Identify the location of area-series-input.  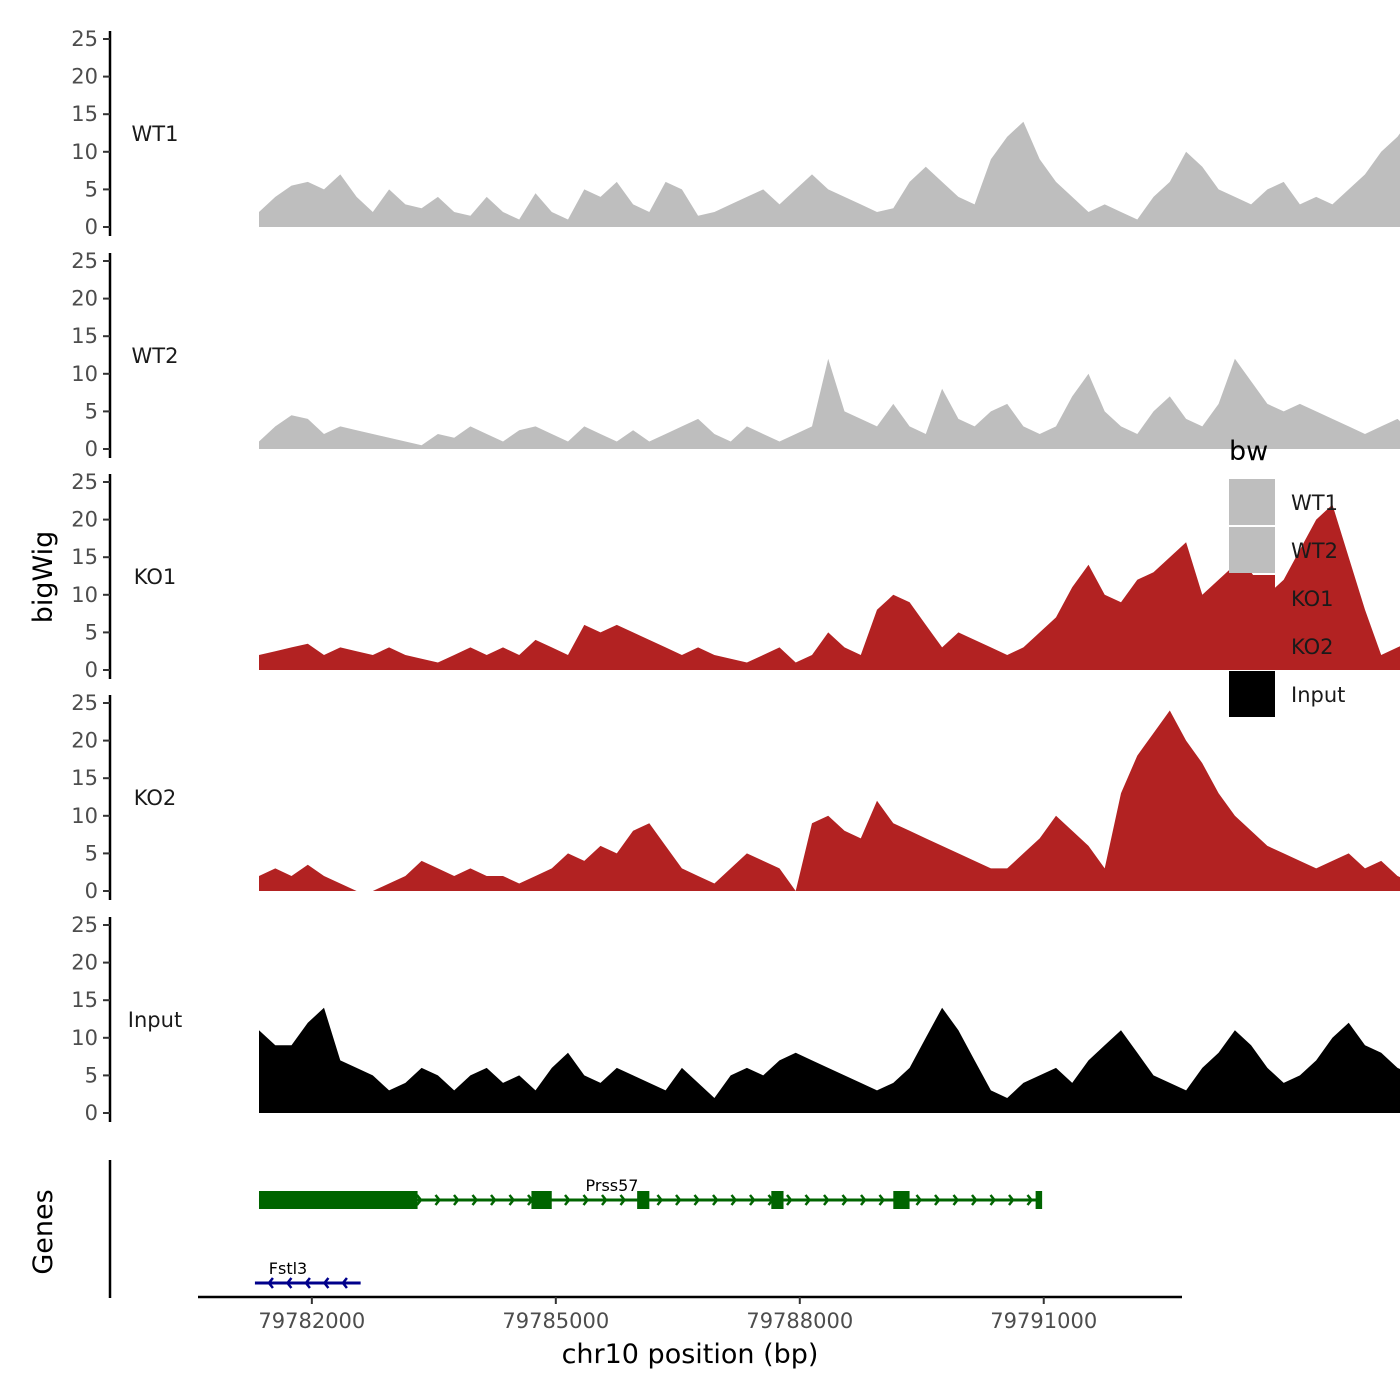
(829, 1060).